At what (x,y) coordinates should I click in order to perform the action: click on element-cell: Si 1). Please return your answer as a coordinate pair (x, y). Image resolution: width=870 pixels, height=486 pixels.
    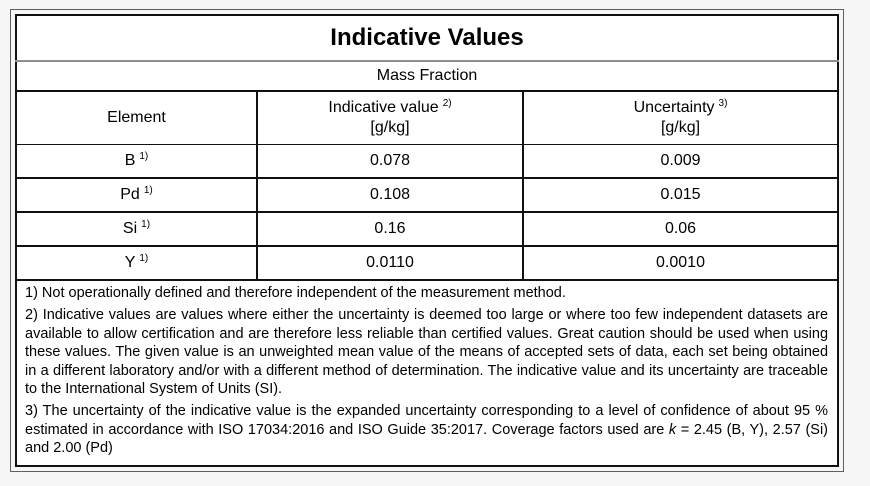
    Looking at the image, I should click on (136, 228).